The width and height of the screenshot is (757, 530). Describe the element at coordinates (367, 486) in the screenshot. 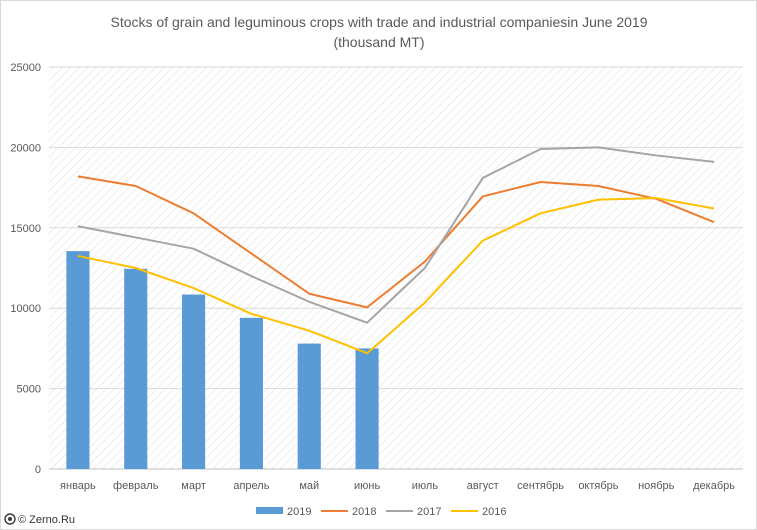

I see `x-tick-label: июнь` at that location.